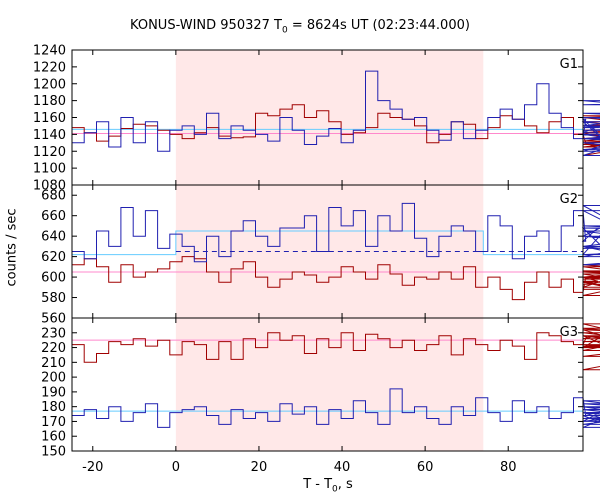 Image resolution: width=600 pixels, height=504 pixels. I want to click on panel-label: G2, so click(569, 199).